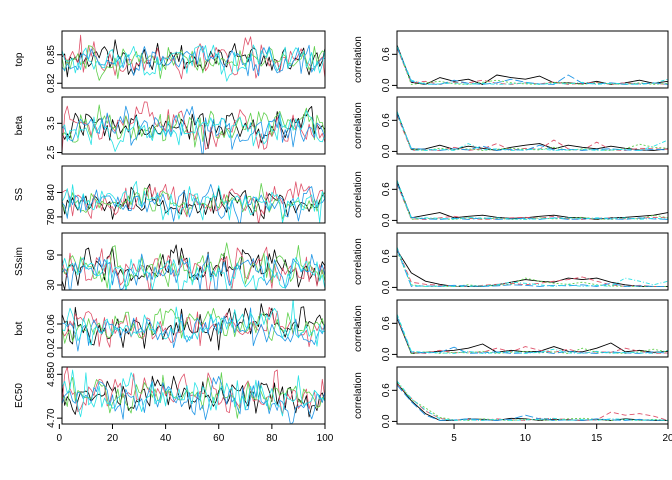 The image size is (672, 480). Describe the element at coordinates (60, 438) in the screenshot. I see `x-tick-label: 0` at that location.